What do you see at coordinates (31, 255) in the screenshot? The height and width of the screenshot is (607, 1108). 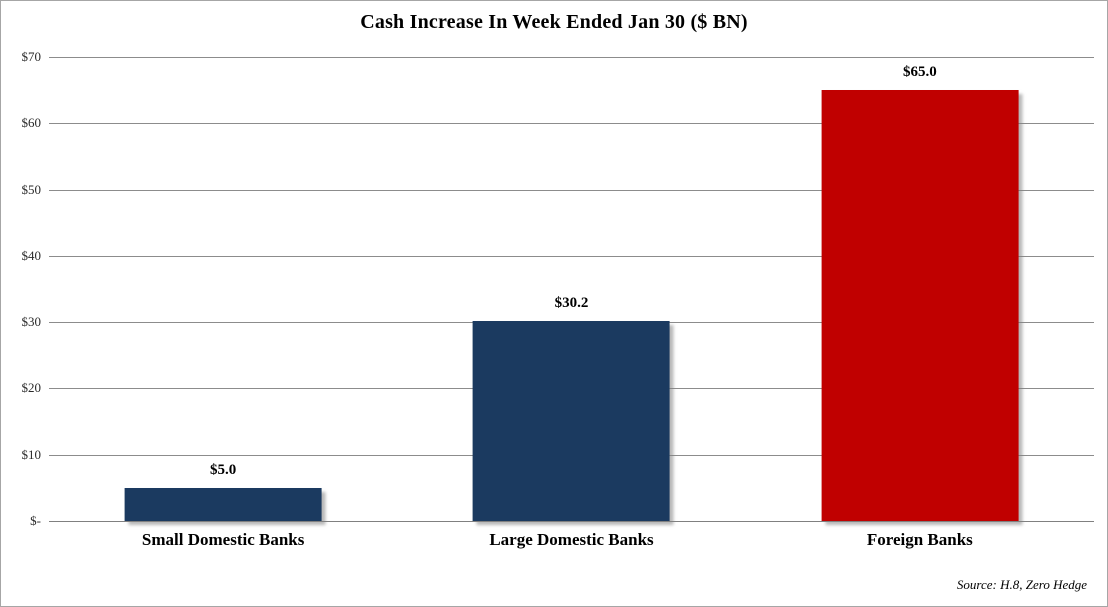 I see `y-tick-label: $40` at bounding box center [31, 255].